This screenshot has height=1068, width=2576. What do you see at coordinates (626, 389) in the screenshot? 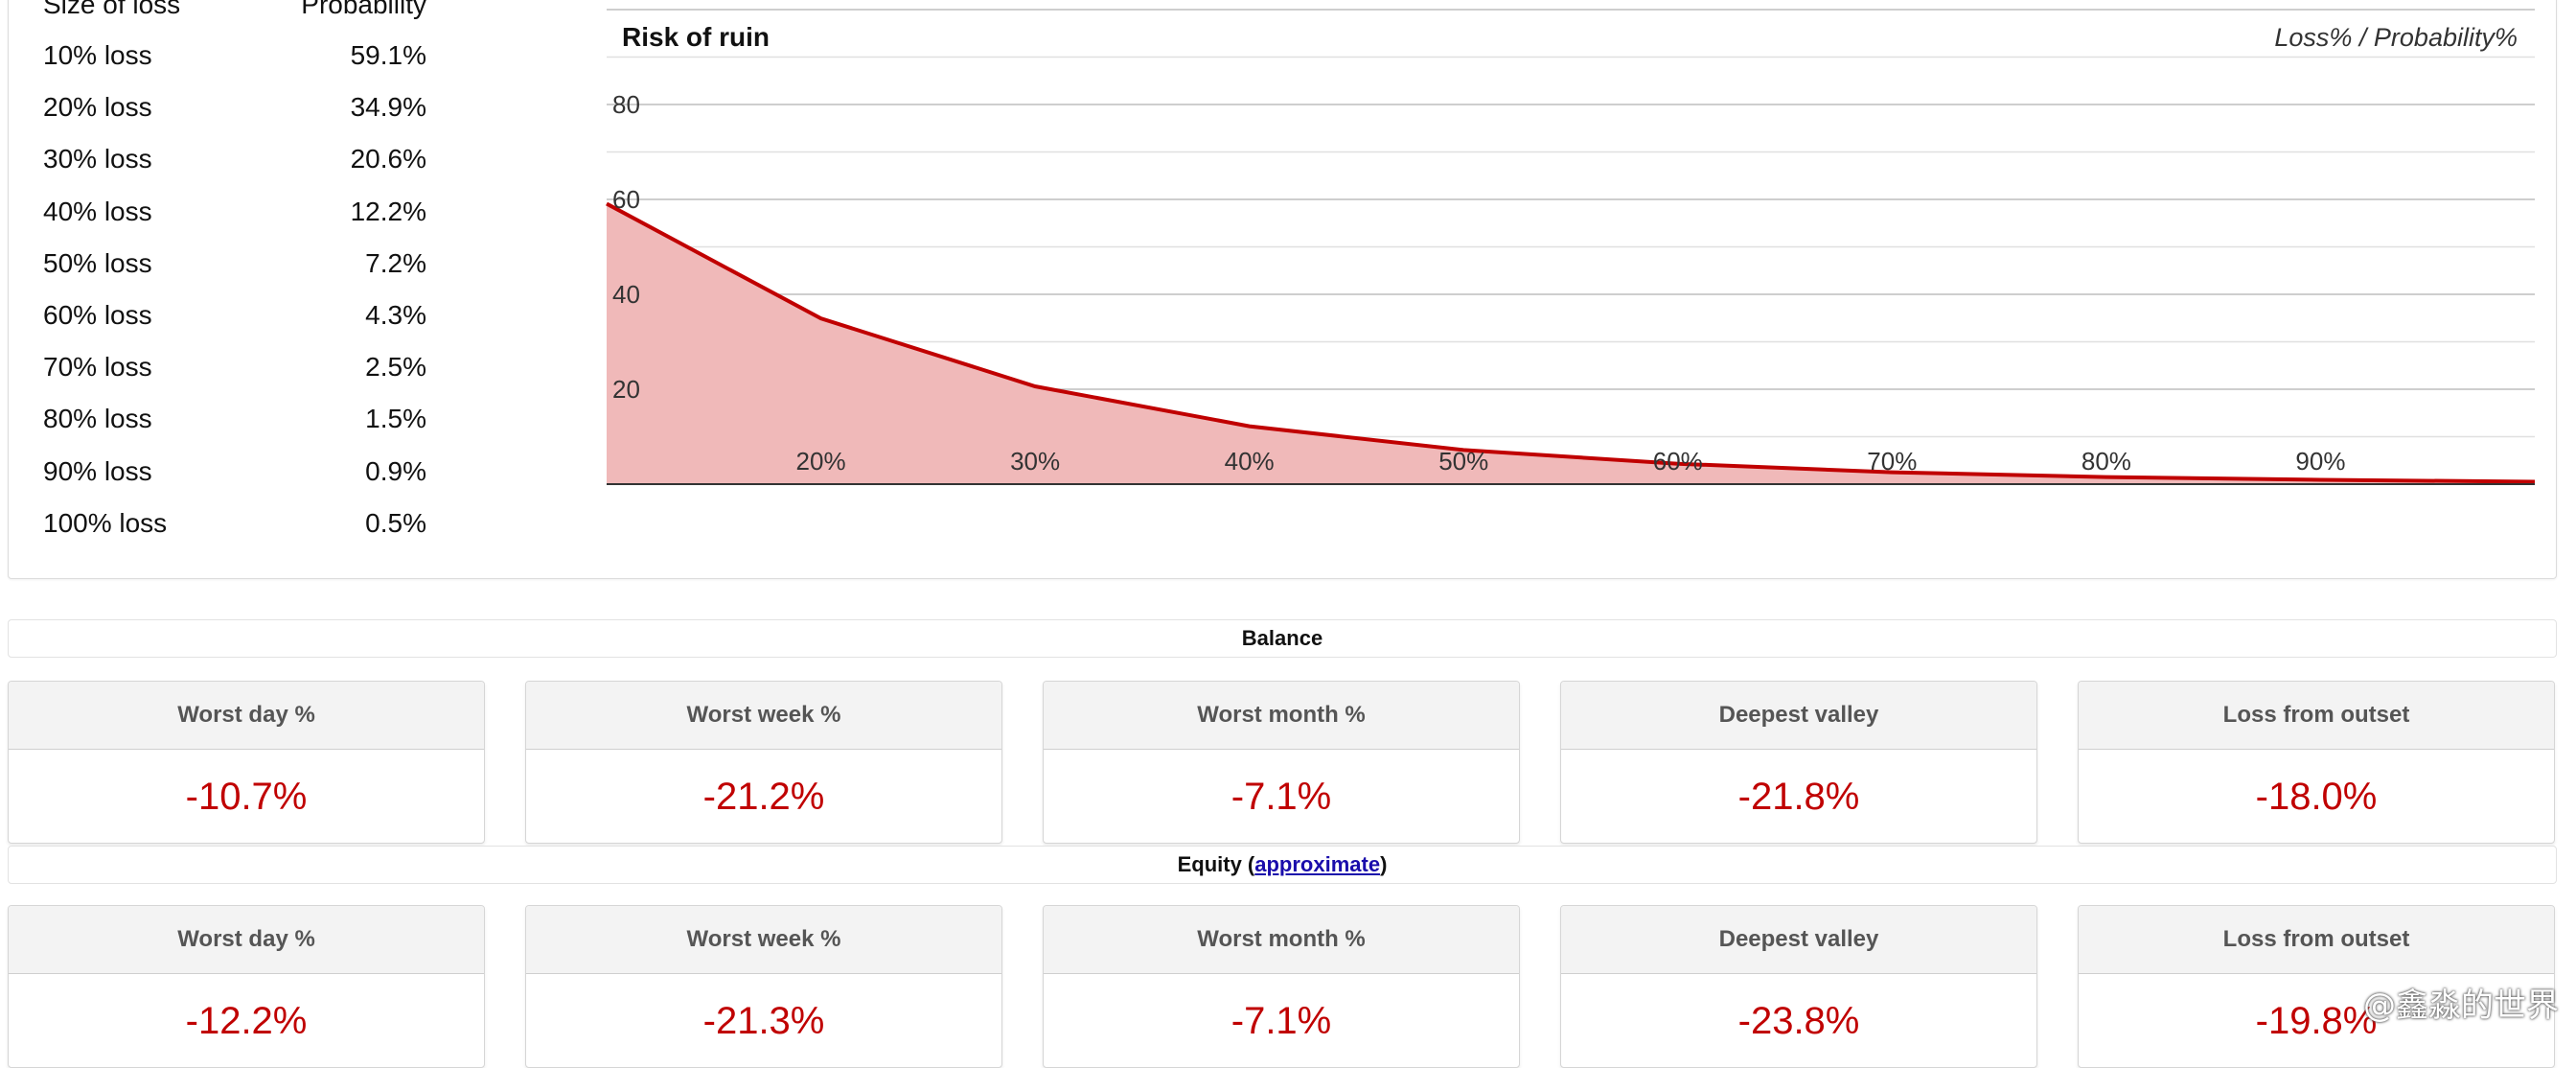
I see `y-tick-label: 20` at bounding box center [626, 389].